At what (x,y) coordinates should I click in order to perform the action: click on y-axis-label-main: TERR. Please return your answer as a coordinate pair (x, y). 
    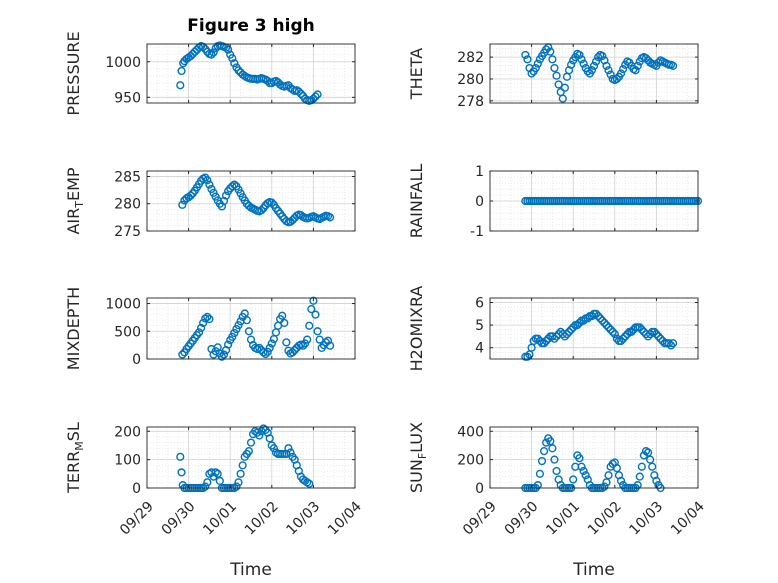
    Looking at the image, I should click on (73, 472).